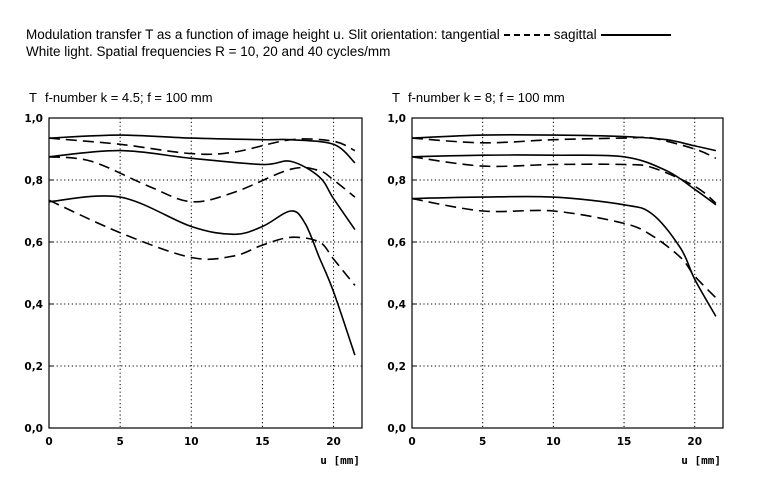 This screenshot has height=485, width=757. What do you see at coordinates (129, 97) in the screenshot?
I see `chart-title-text: f-number k = 4.5; f = 100 mm` at bounding box center [129, 97].